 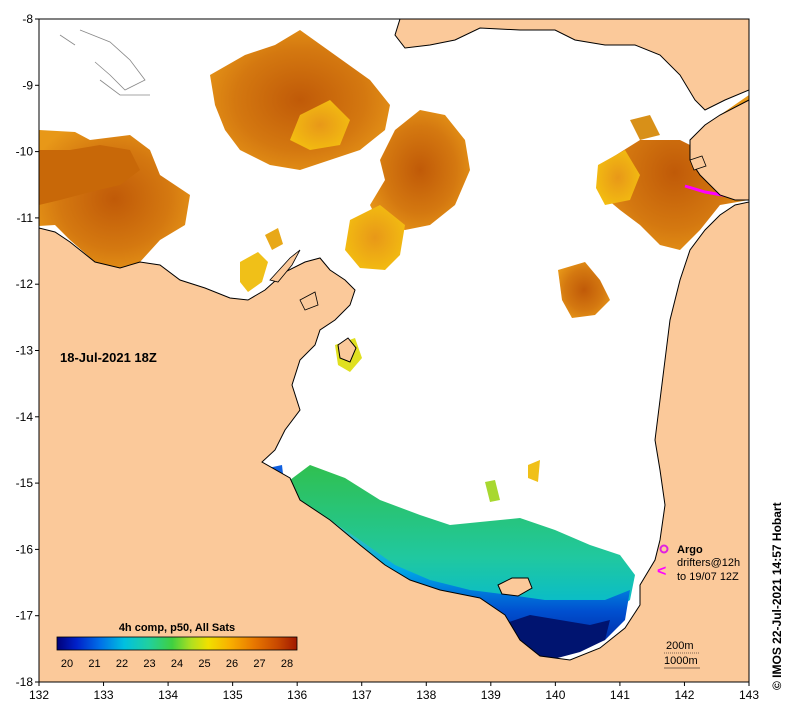 I want to click on colorbar-gradient, so click(x=177, y=643).